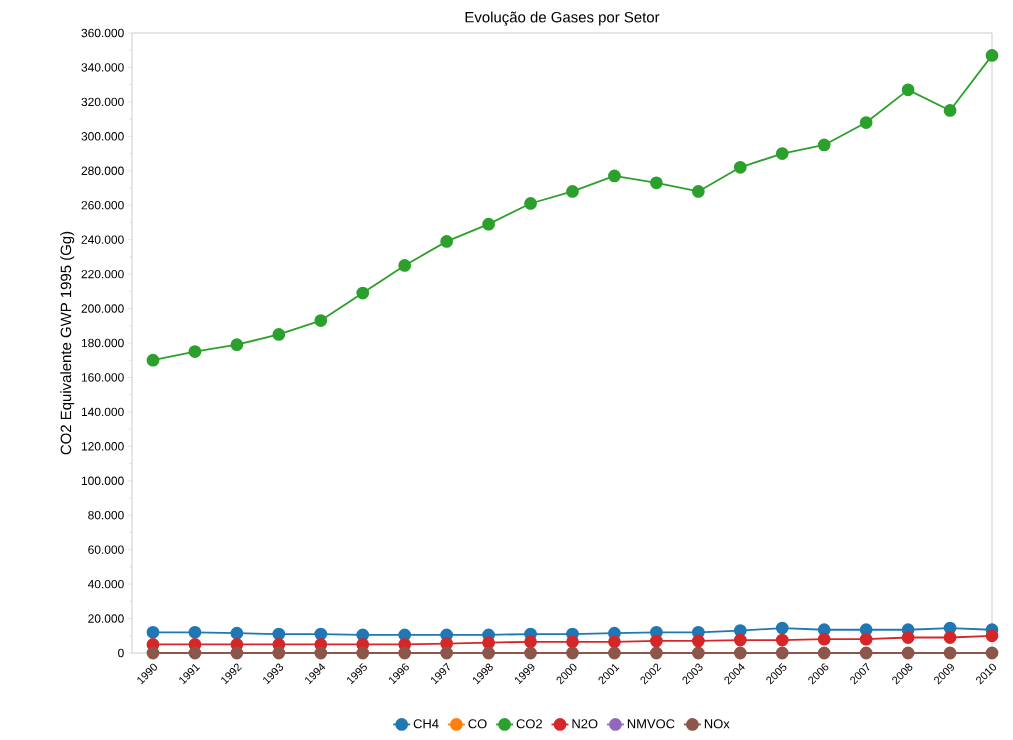 The width and height of the screenshot is (1013, 740). I want to click on y-tick-label: 80.000, so click(106, 515).